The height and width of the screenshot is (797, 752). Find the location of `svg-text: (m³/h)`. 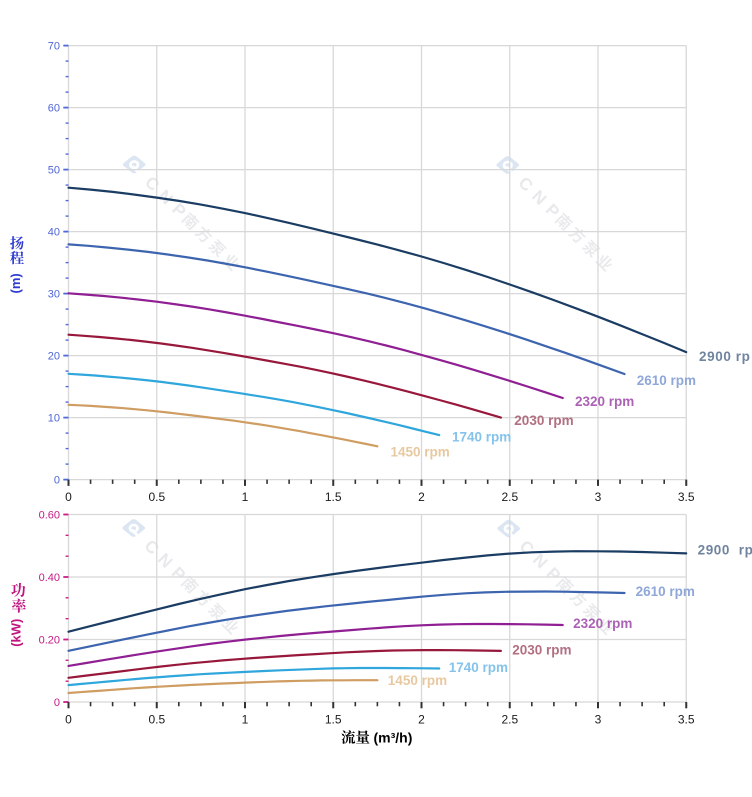

svg-text: (m³/h) is located at coordinates (393, 738).